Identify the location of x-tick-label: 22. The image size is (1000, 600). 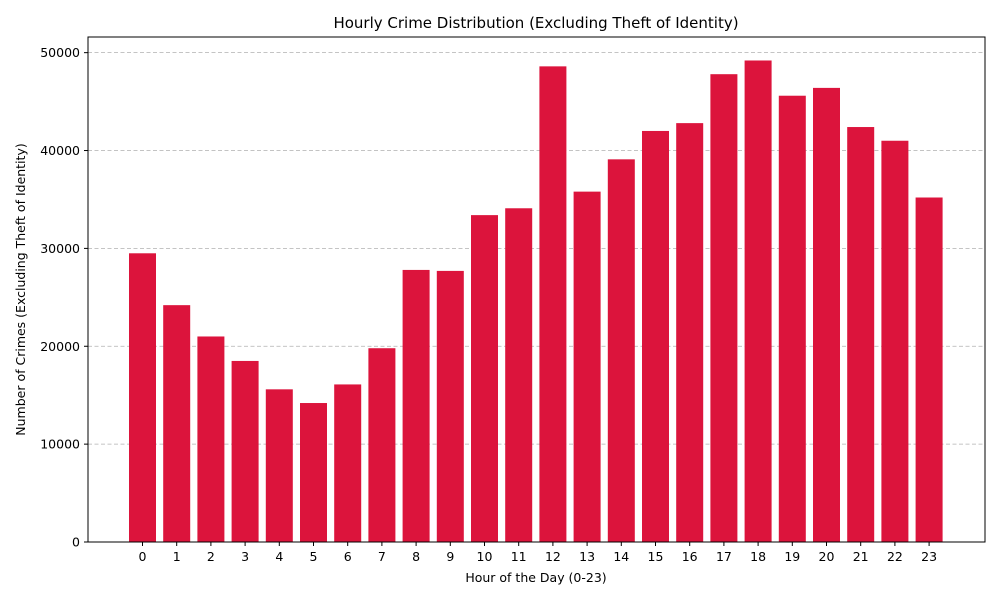
(895, 556).